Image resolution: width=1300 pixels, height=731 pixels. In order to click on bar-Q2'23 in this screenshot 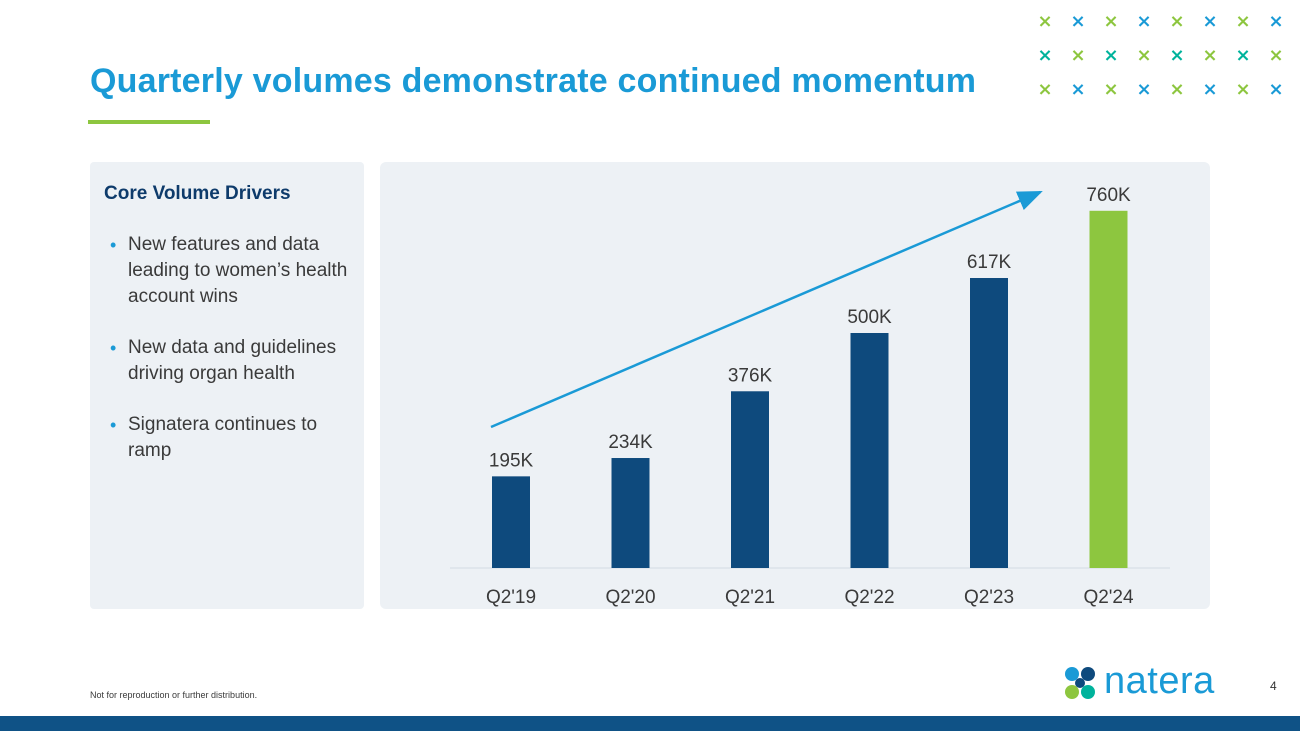, I will do `click(989, 423)`.